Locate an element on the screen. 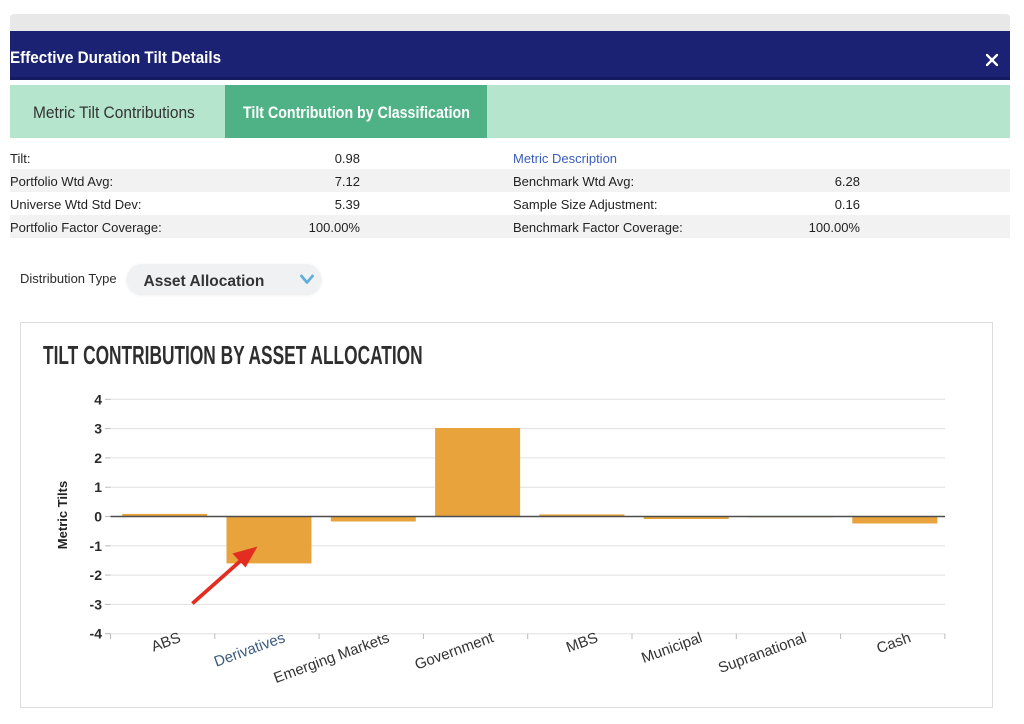 Image resolution: width=1024 pixels, height=724 pixels. svg-text: 4 is located at coordinates (98, 399).